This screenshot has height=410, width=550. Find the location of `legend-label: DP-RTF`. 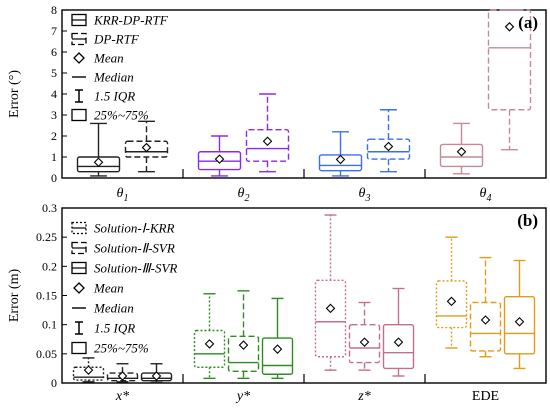

legend-label: DP-RTF is located at coordinates (116, 39).